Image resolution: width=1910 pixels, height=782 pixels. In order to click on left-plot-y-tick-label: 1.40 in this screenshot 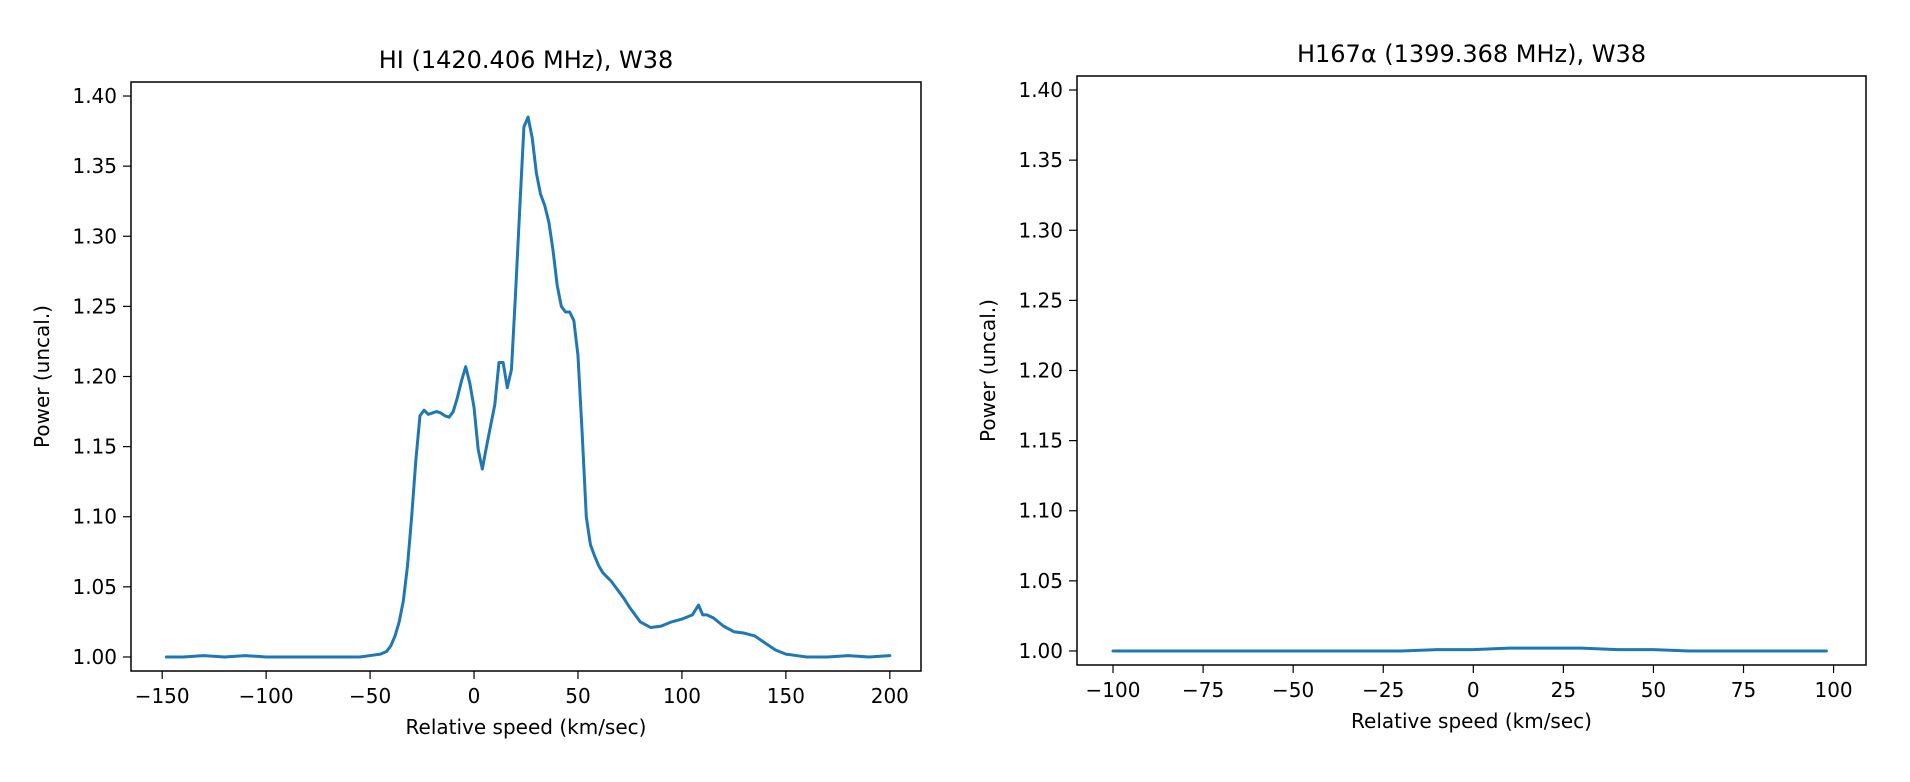, I will do `click(94, 96)`.